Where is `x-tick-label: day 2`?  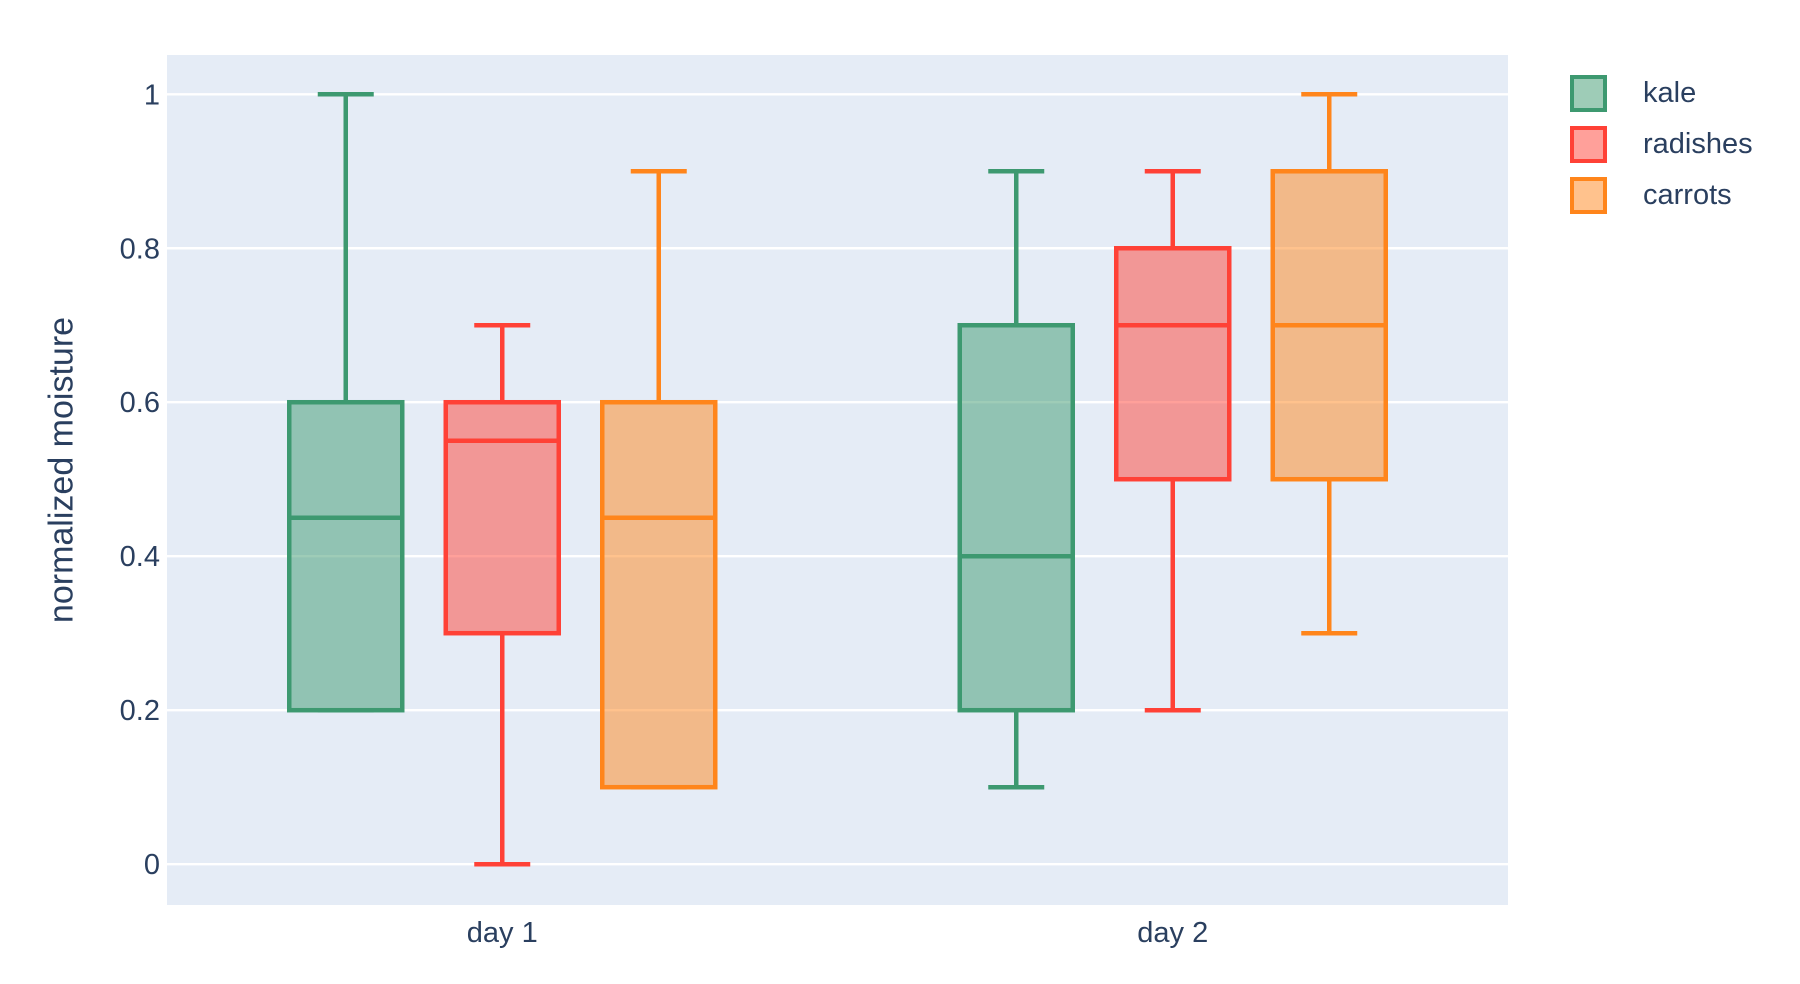
x-tick-label: day 2 is located at coordinates (1172, 933).